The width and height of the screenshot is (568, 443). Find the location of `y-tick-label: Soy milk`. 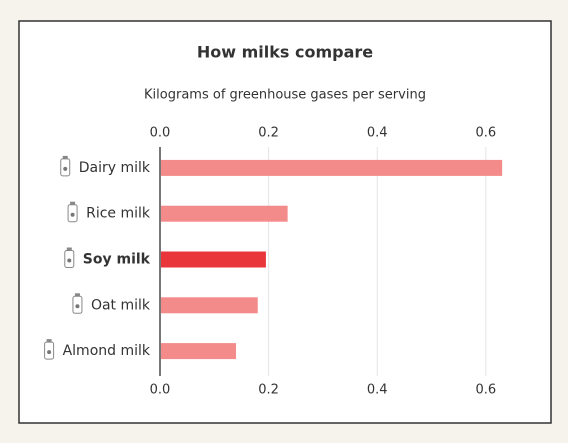

y-tick-label: Soy milk is located at coordinates (117, 260).